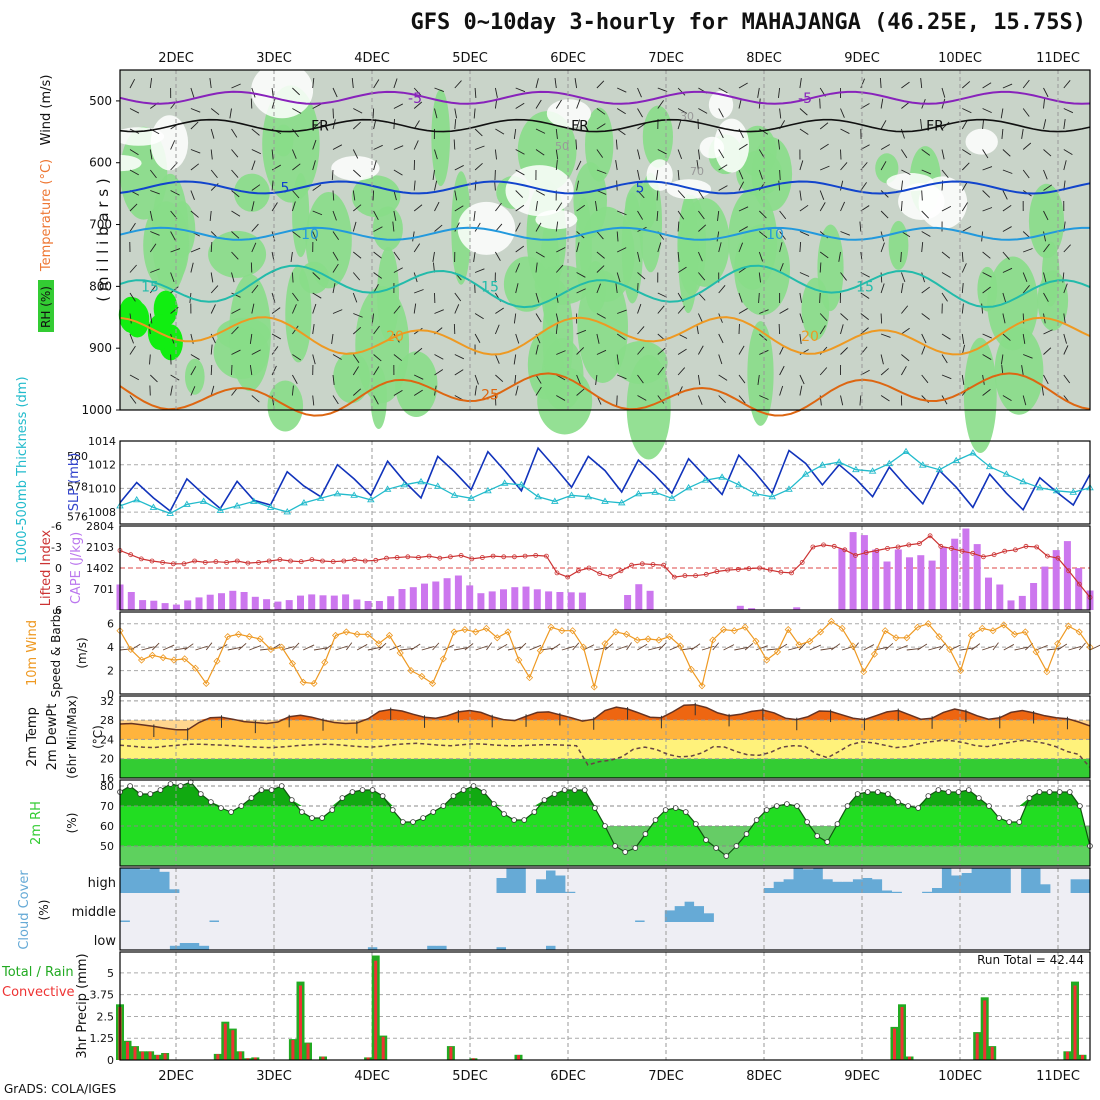 The image size is (1100, 1100). What do you see at coordinates (605, 768) in the screenshot?
I see `temp-band-cool` at bounding box center [605, 768].